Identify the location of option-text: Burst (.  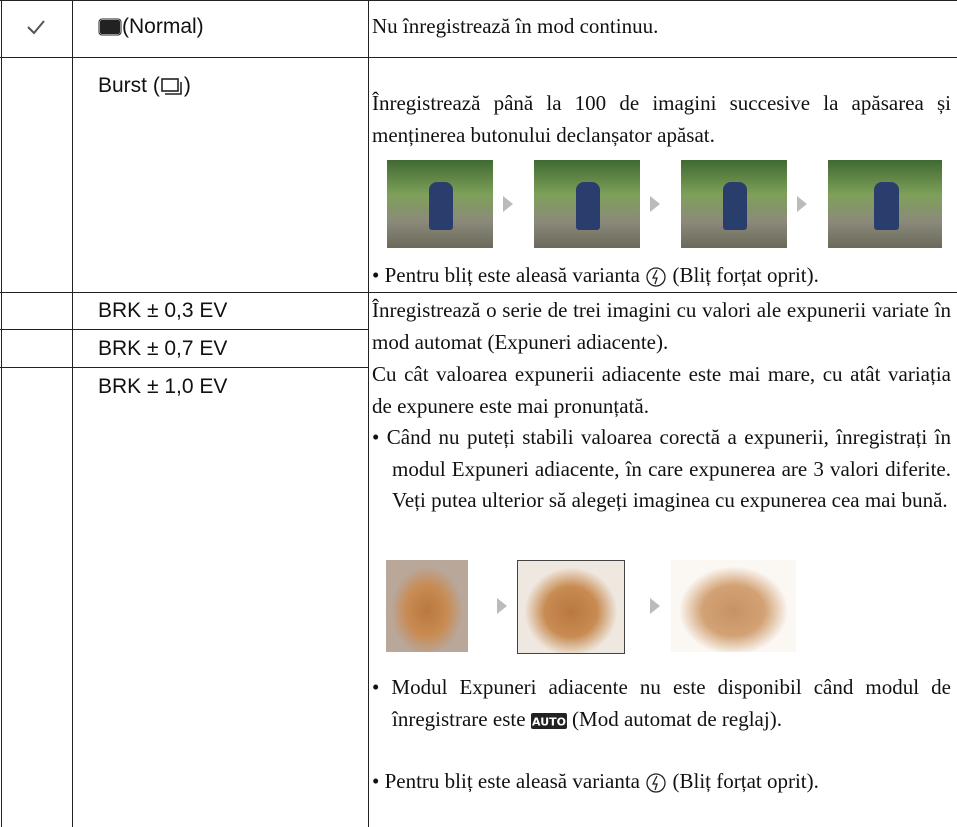
(129, 85).